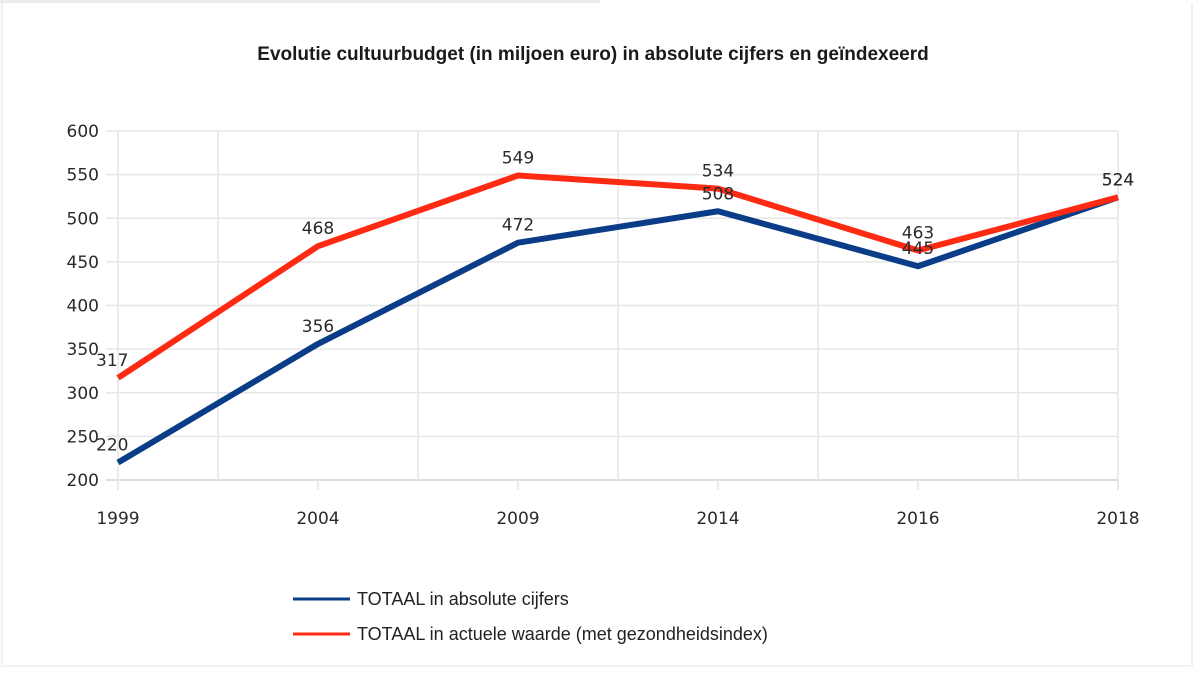 Image resolution: width=1200 pixels, height=675 pixels. Describe the element at coordinates (518, 226) in the screenshot. I see `data-label: 472` at that location.